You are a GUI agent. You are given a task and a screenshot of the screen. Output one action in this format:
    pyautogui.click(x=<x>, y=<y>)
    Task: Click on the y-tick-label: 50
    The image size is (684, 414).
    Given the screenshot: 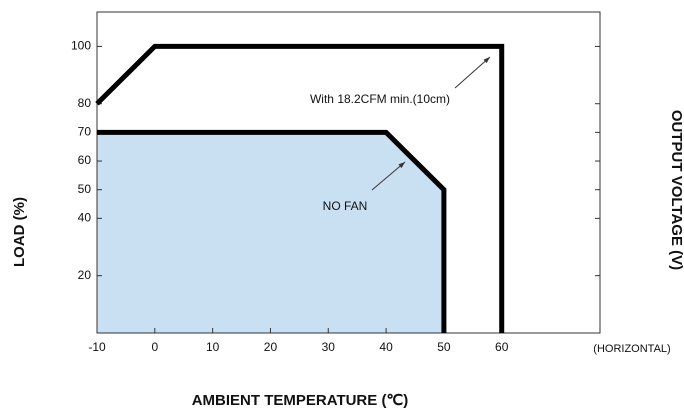 What is the action you would take?
    pyautogui.click(x=85, y=189)
    